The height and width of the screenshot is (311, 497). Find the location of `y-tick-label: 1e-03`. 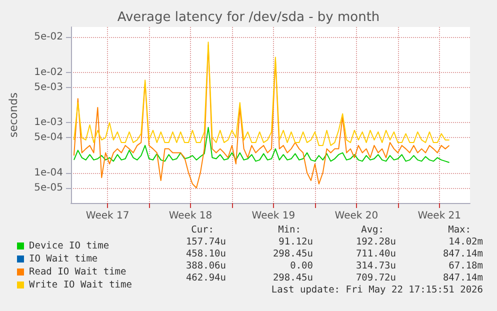

y-tick-label: 1e-03 is located at coordinates (48, 122).